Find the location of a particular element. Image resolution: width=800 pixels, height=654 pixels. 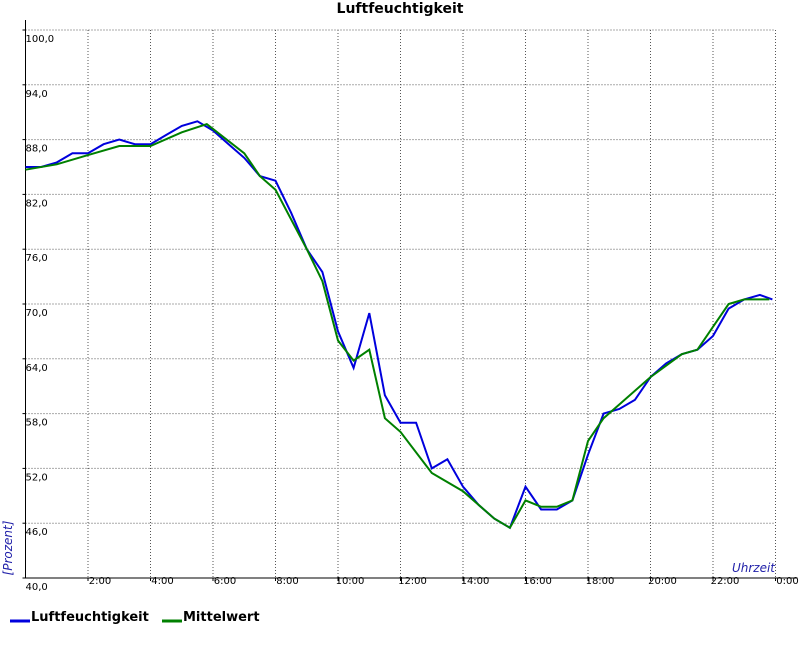

chart-title: Luftfeuchtigkeit is located at coordinates (400, 9).